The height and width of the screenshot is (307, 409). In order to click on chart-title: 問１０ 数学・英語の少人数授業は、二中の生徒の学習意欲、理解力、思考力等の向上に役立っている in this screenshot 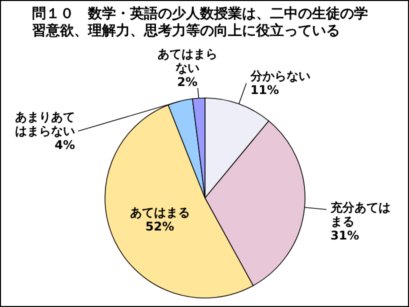, I will do `click(200, 23)`.